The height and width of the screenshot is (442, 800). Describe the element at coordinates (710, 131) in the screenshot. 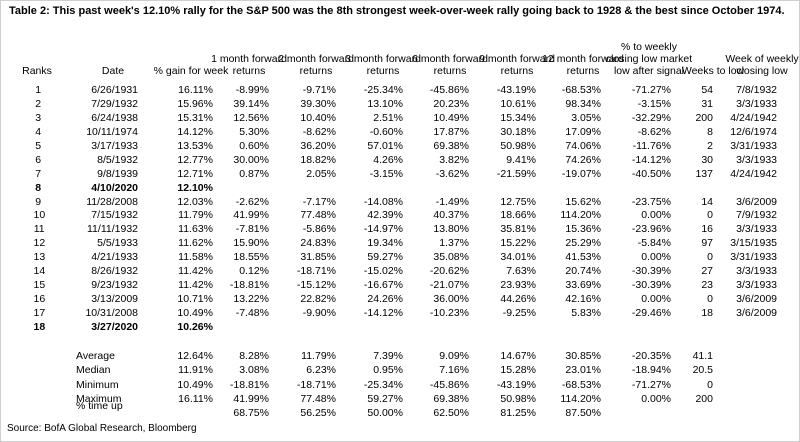

I see `table-cell: 8` at that location.